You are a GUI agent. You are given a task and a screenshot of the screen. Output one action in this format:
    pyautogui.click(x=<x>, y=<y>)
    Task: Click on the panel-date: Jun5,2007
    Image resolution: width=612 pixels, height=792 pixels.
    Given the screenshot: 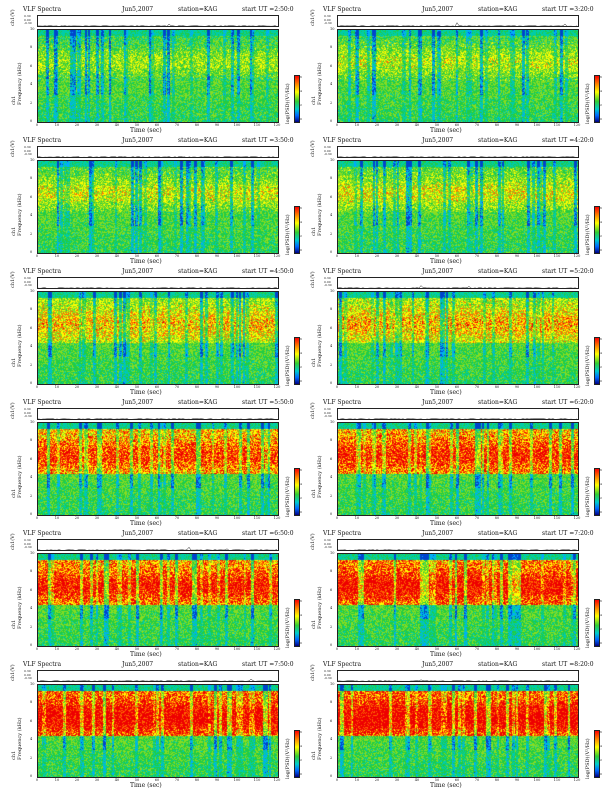 What is the action you would take?
    pyautogui.click(x=138, y=140)
    